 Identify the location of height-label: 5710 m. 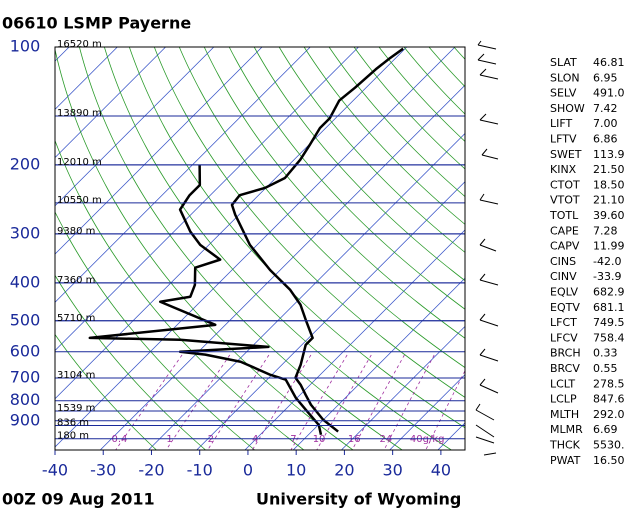
(76, 318).